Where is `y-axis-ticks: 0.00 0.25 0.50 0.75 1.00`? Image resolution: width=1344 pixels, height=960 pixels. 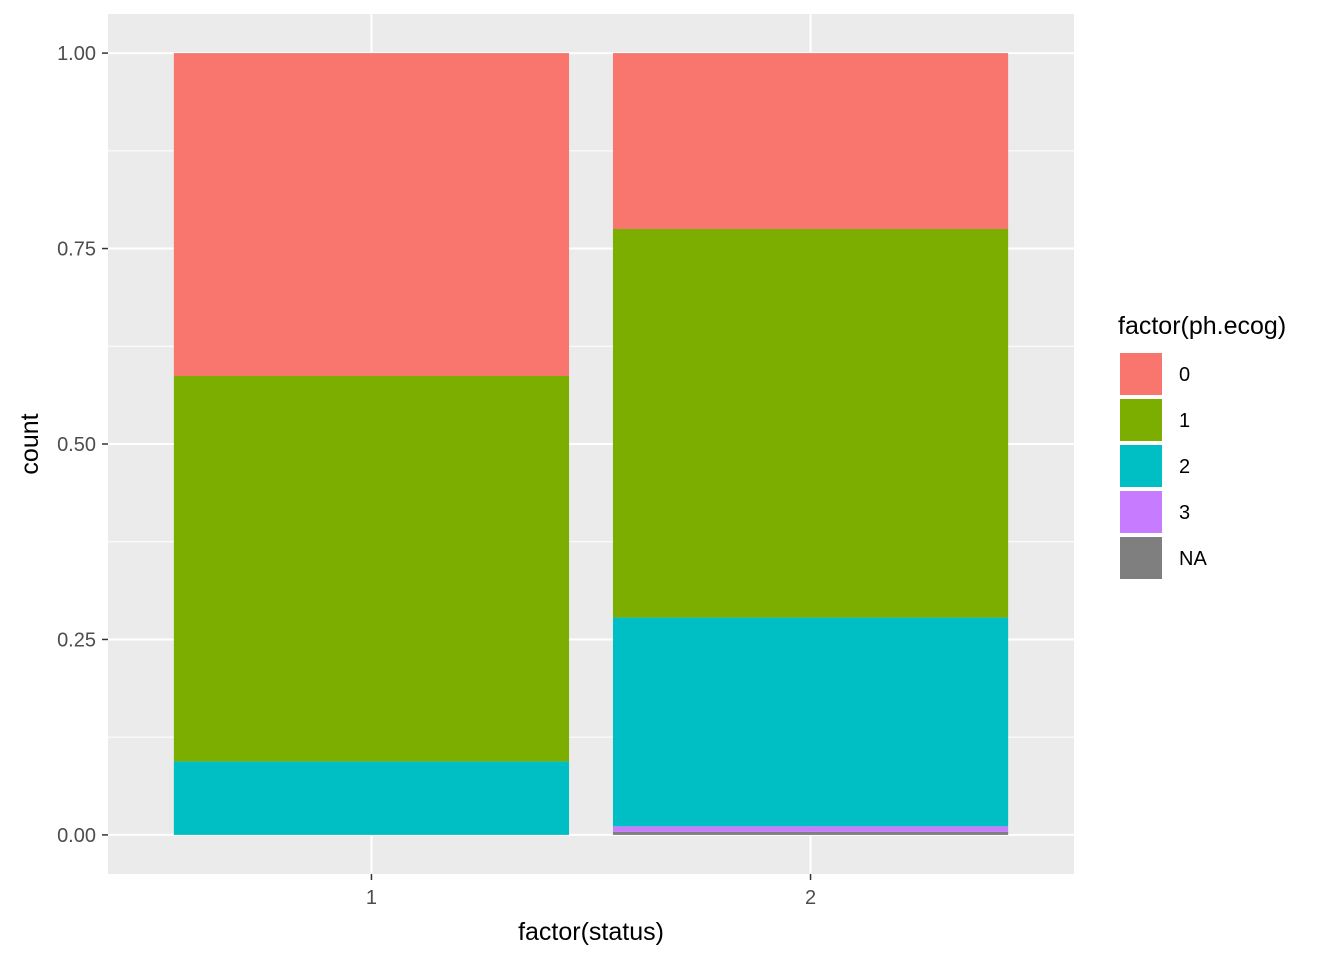 y-axis-ticks: 0.00 0.25 0.50 0.75 1.00 is located at coordinates (82, 445).